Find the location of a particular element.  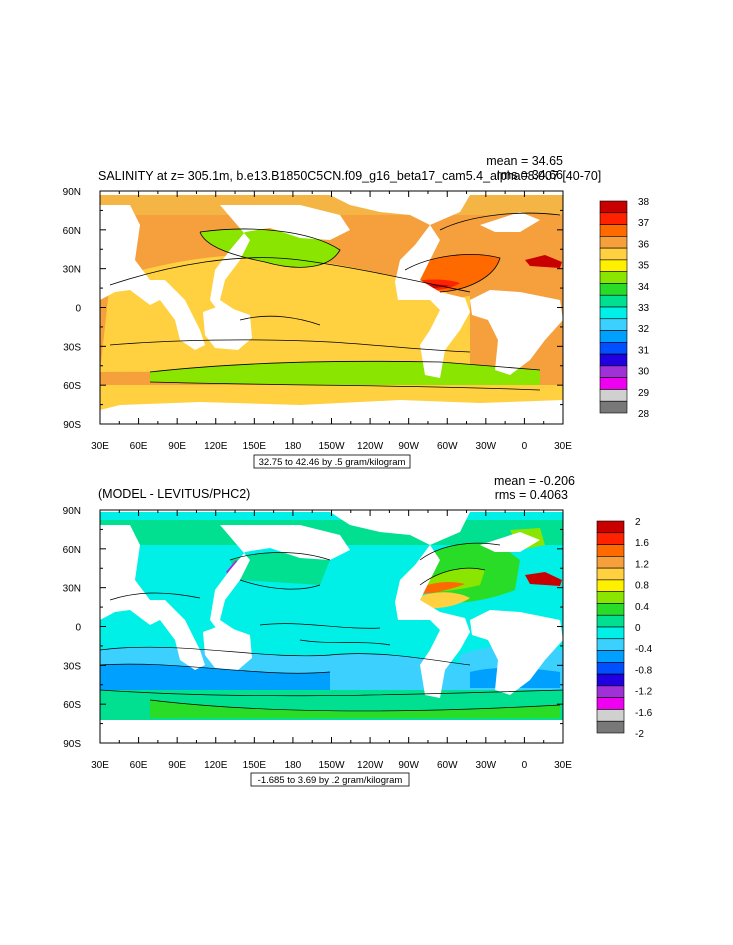

colorbar-label: -1.6 is located at coordinates (644, 713).